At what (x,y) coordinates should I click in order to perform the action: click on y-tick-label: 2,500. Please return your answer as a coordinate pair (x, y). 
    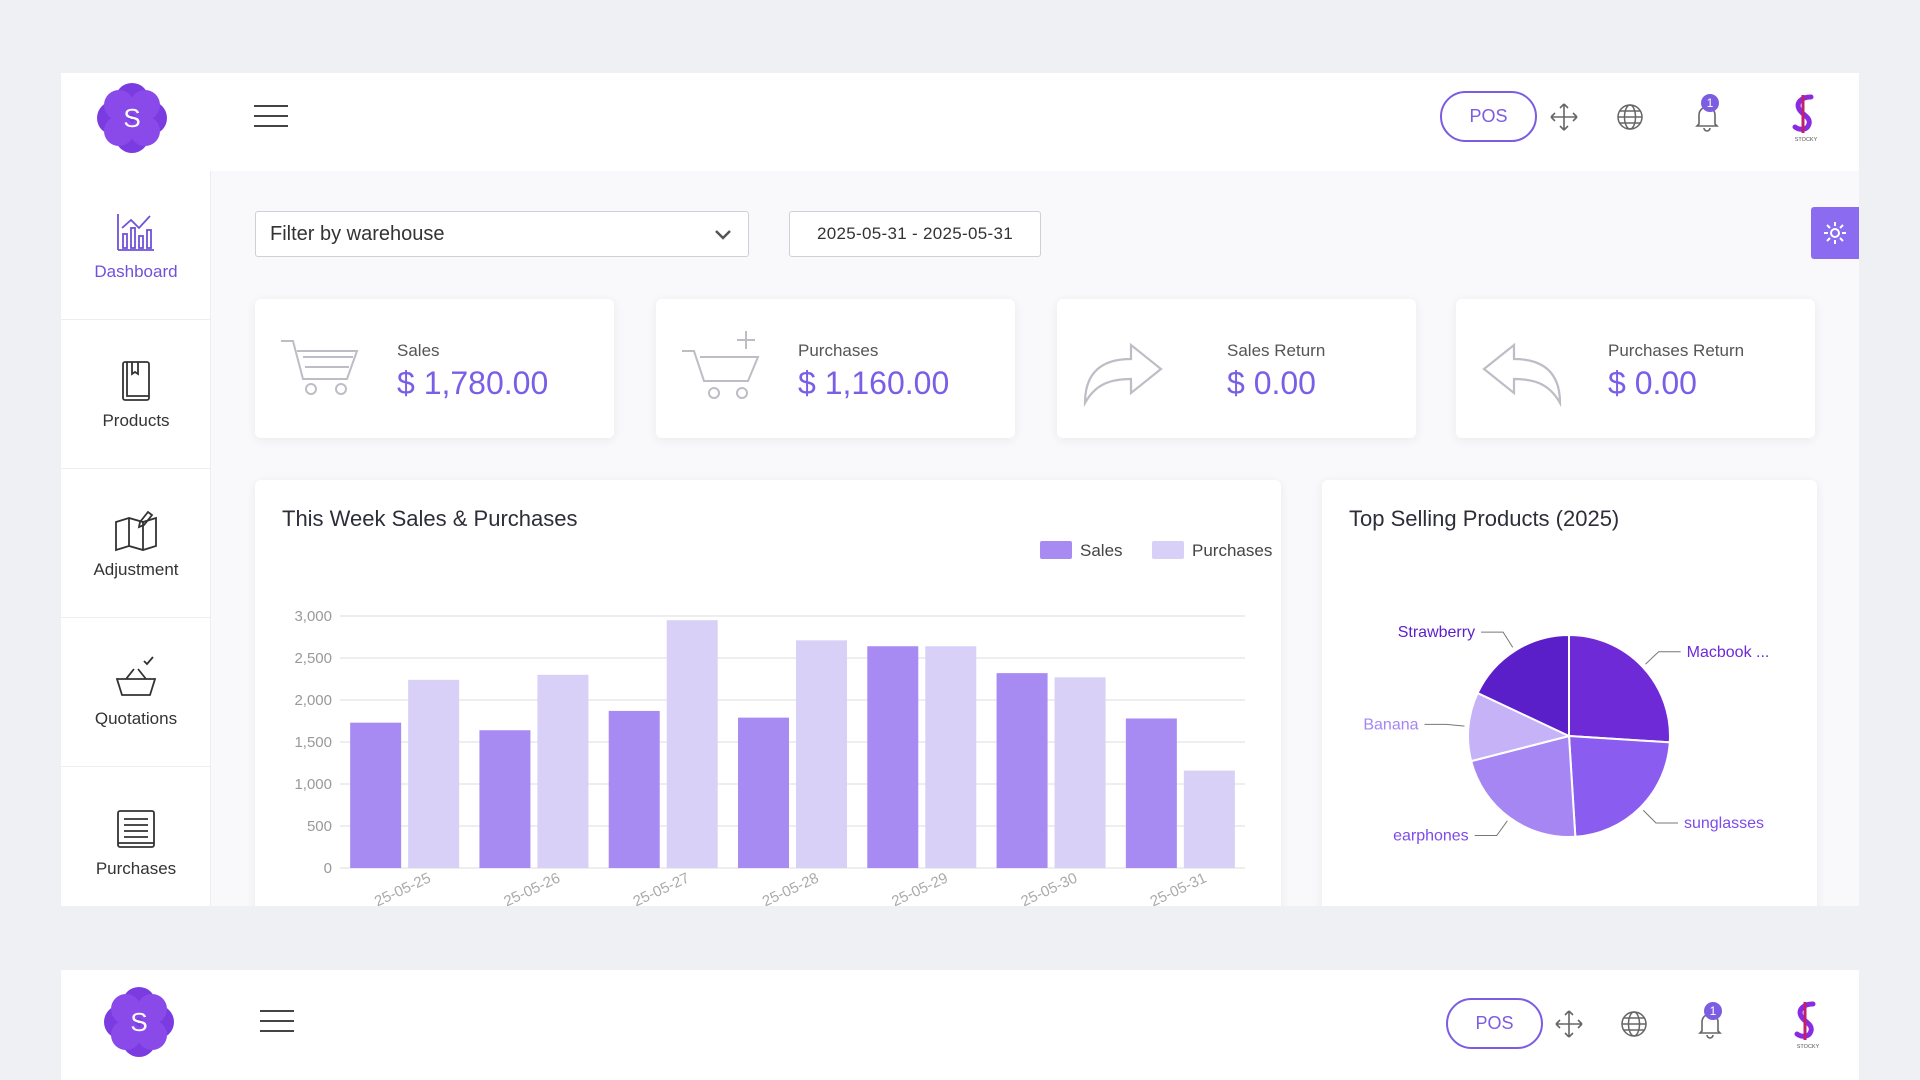
    Looking at the image, I should click on (313, 658).